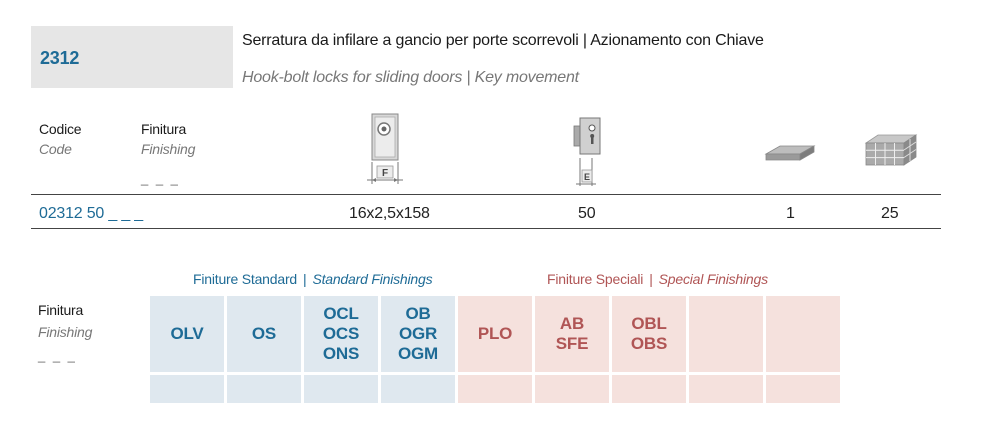  What do you see at coordinates (790, 151) in the screenshot?
I see `single-pack-icon` at bounding box center [790, 151].